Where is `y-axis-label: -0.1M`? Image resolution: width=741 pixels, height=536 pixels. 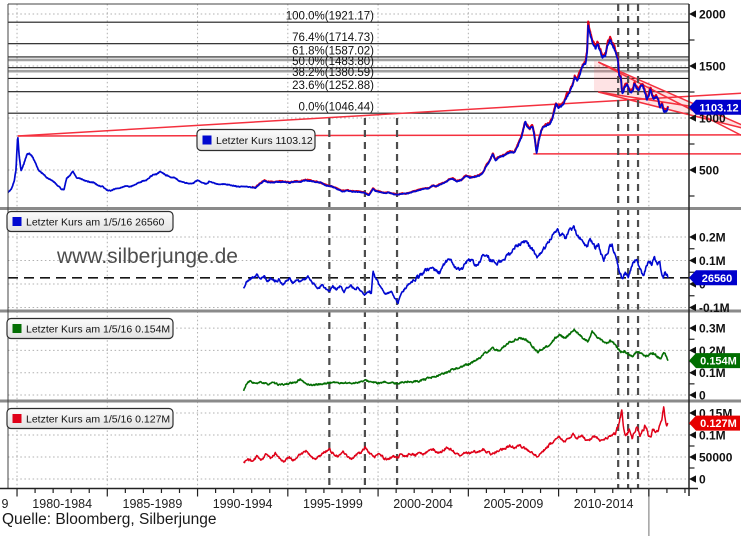
y-axis-label: -0.1M is located at coordinates (714, 308).